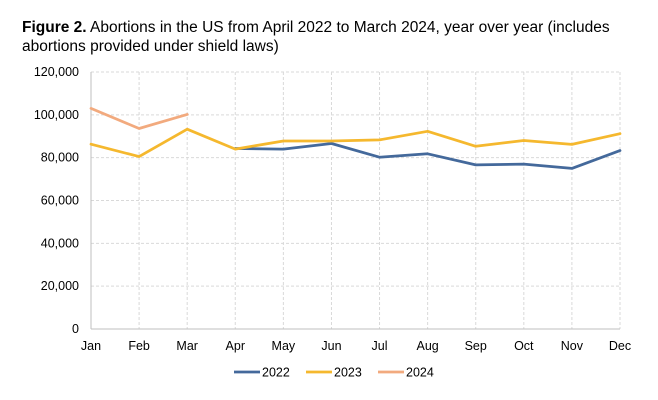  Describe the element at coordinates (620, 346) in the screenshot. I see `x-tick-label: Dec` at that location.